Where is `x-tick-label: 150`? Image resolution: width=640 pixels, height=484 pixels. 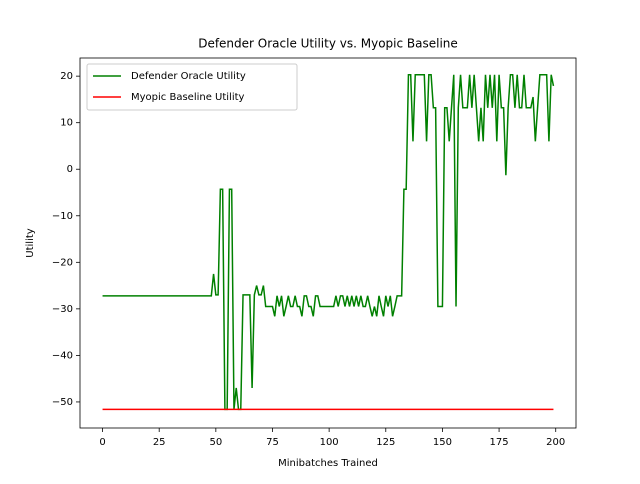 x-tick-label: 150 is located at coordinates (442, 442).